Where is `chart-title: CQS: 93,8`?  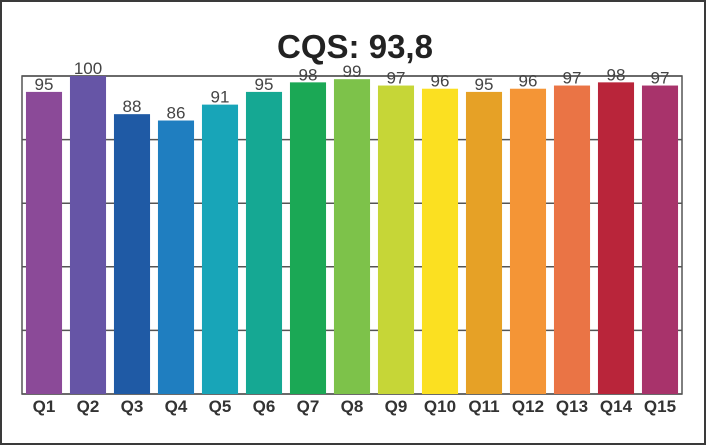
chart-title: CQS: 93,8 is located at coordinates (355, 46).